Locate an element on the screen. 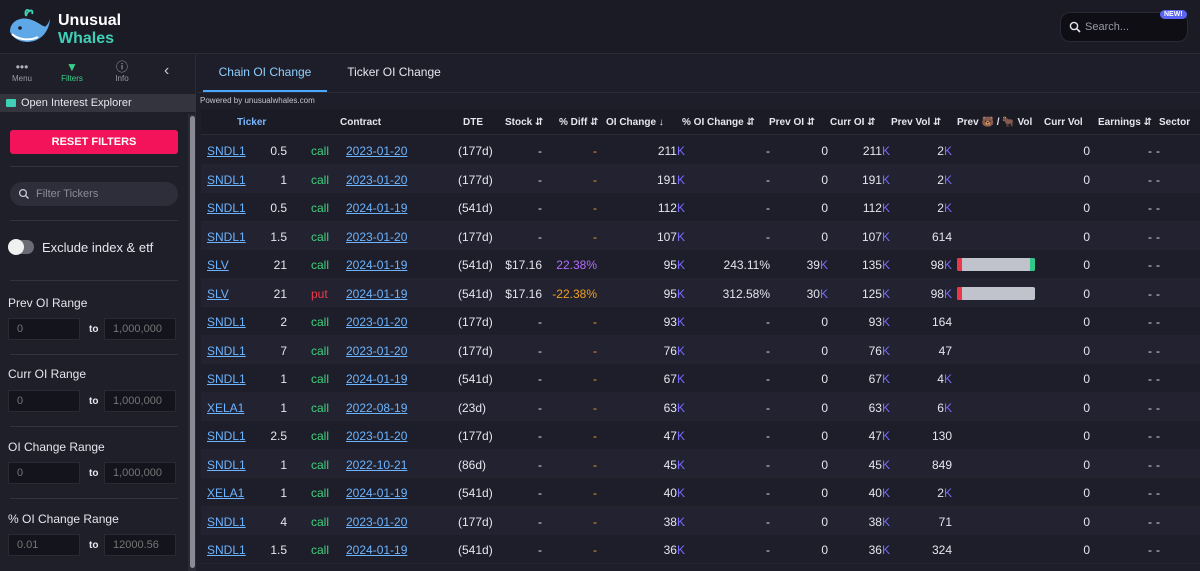  prev-oi-value-value: 0 is located at coordinates (824, 464).